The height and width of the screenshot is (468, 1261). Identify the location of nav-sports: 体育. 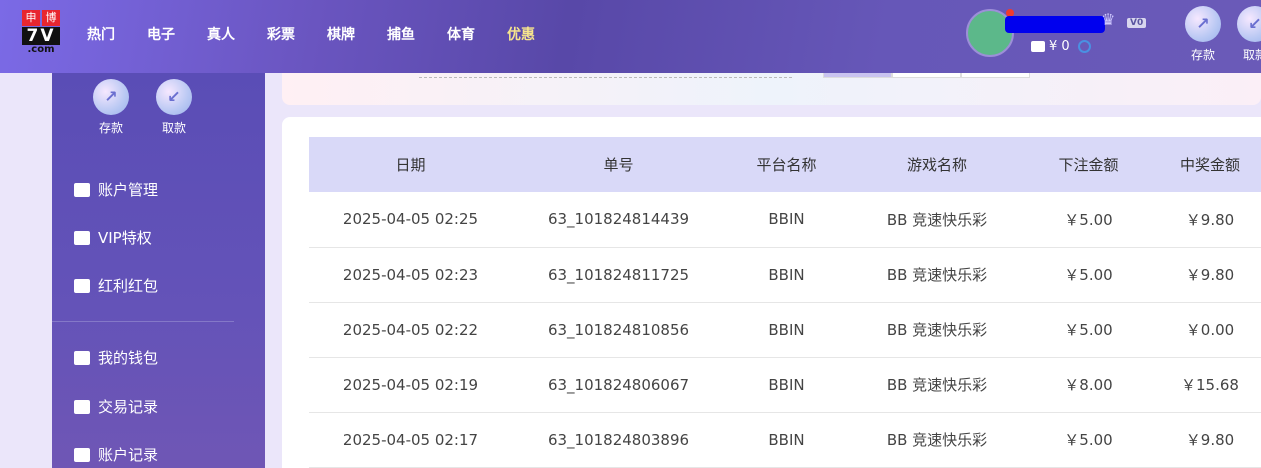
(461, 35).